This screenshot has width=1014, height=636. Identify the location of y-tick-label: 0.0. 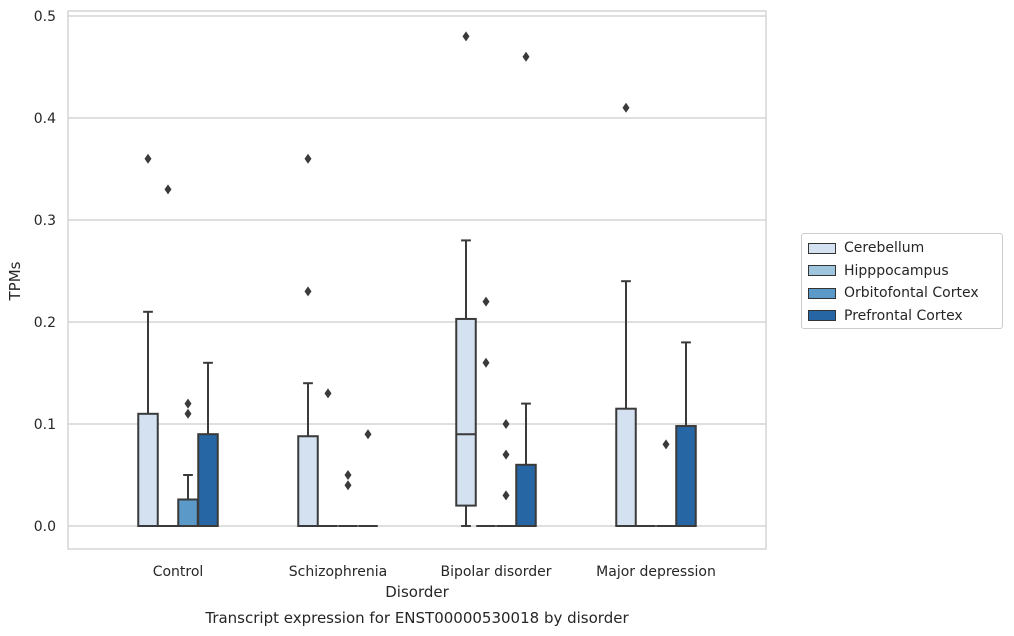
(45, 527).